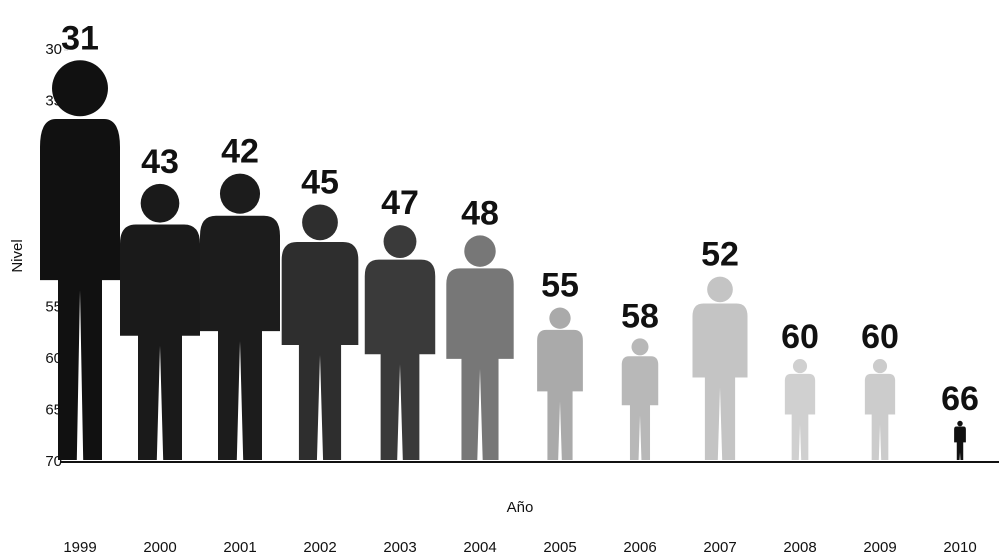  What do you see at coordinates (639, 547) in the screenshot?
I see `x-tick-label: 2006` at bounding box center [639, 547].